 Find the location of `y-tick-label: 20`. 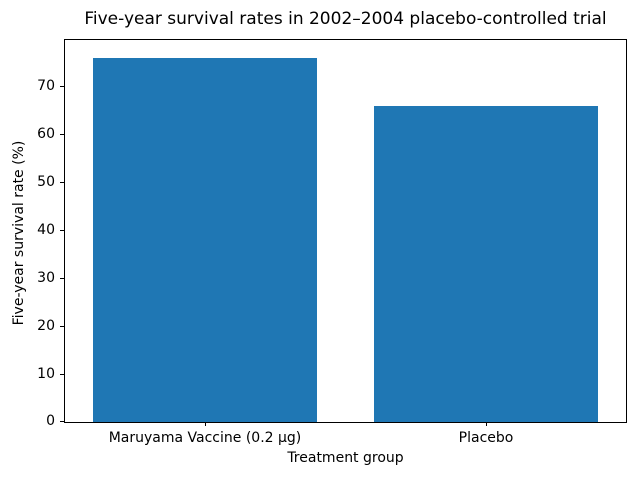

y-tick-label: 20 is located at coordinates (46, 326).